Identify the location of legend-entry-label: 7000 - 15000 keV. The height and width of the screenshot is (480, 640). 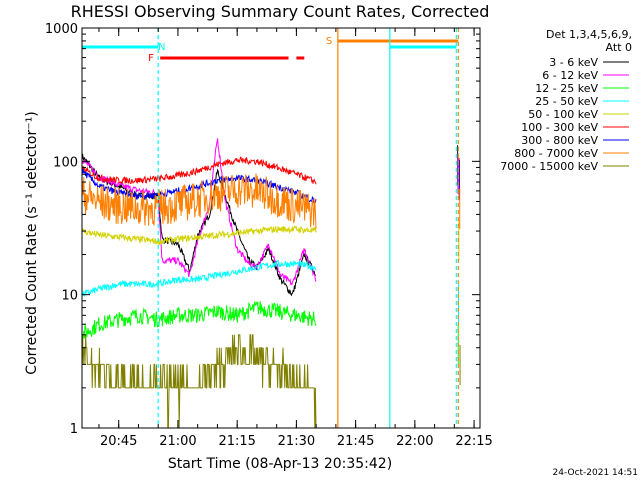
(549, 166).